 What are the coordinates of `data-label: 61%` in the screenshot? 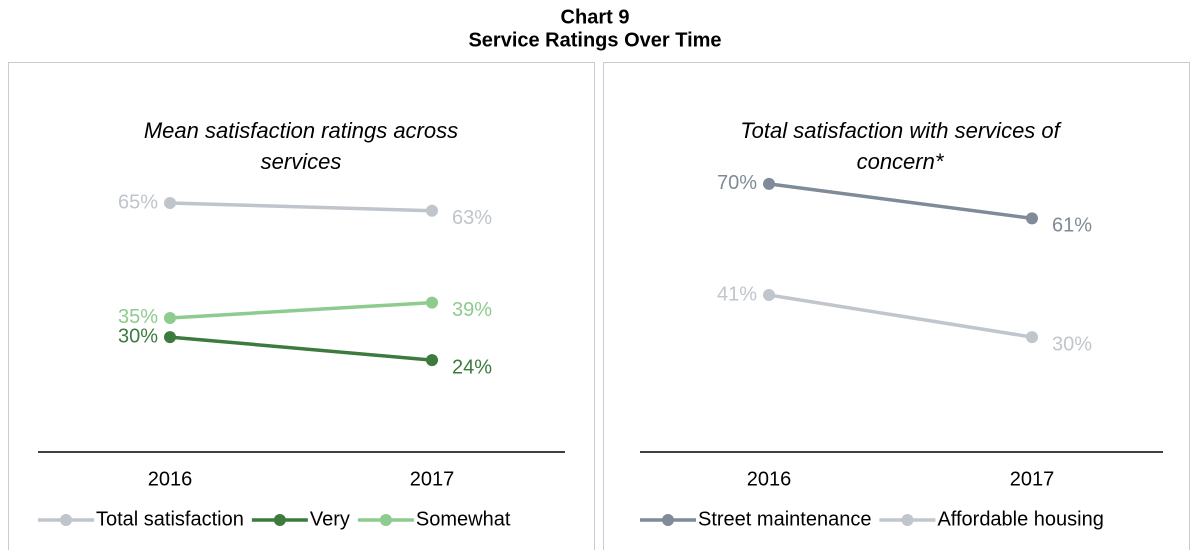 It's located at (1072, 226).